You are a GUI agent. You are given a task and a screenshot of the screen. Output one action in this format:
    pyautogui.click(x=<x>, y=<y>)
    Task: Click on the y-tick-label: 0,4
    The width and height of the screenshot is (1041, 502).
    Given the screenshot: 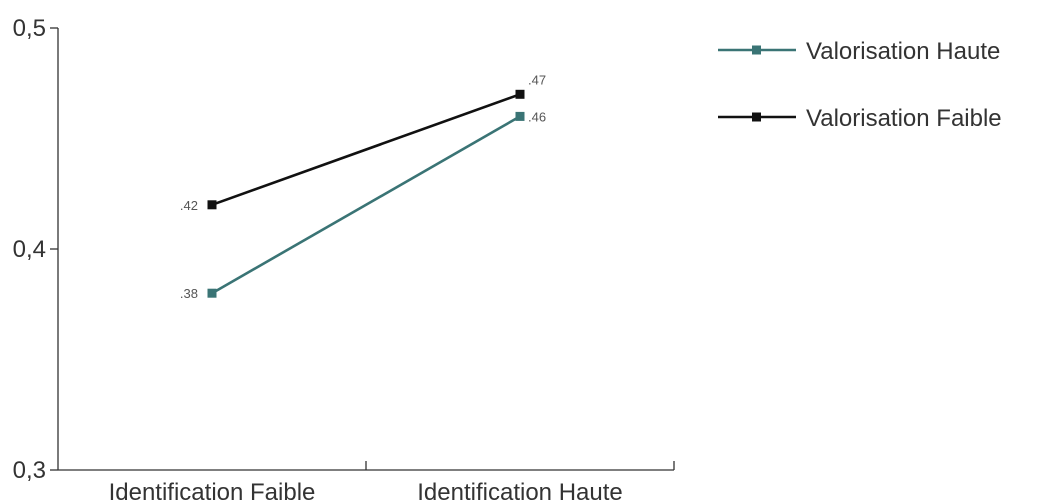 What is the action you would take?
    pyautogui.click(x=29, y=249)
    